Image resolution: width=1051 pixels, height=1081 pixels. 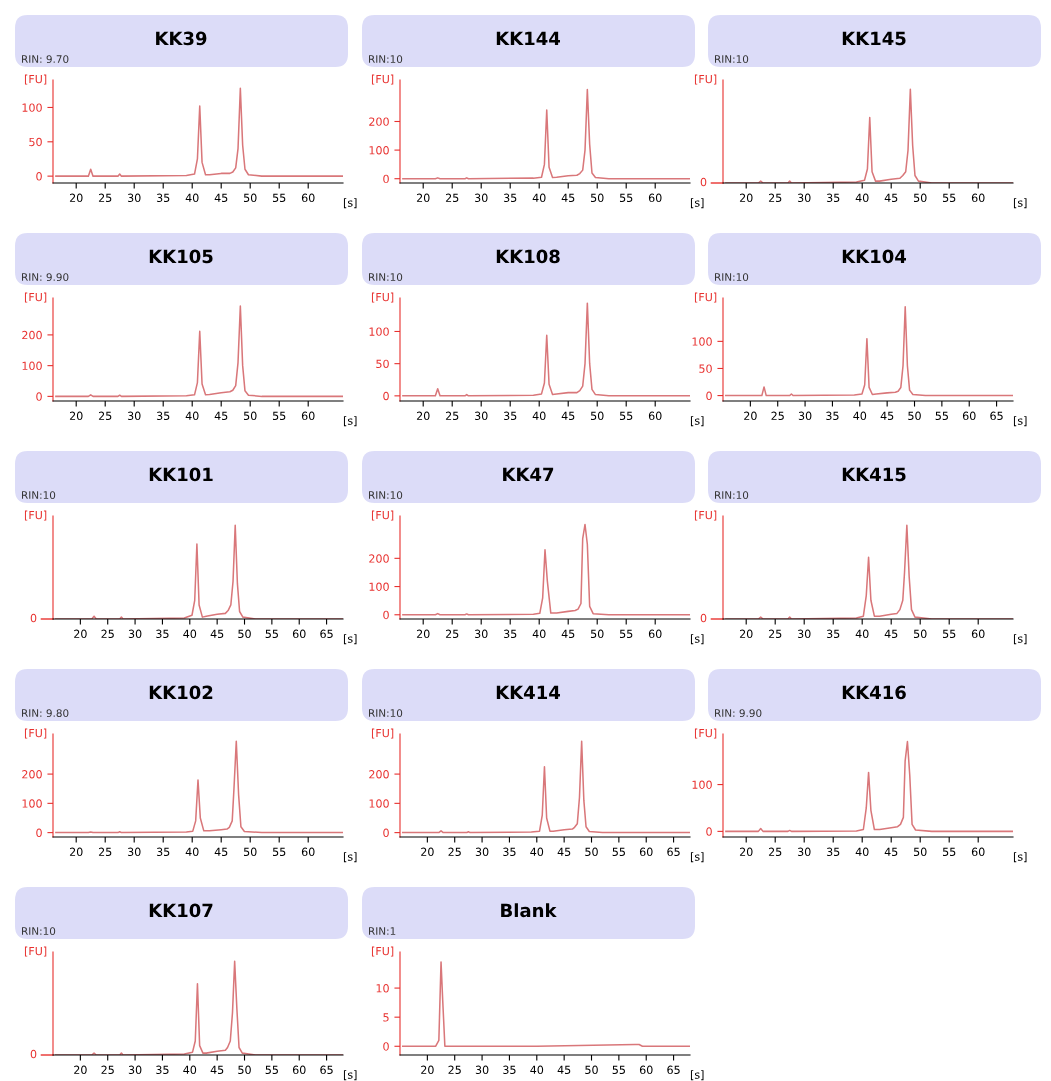 I want to click on chart-title: KK414, so click(x=528, y=692).